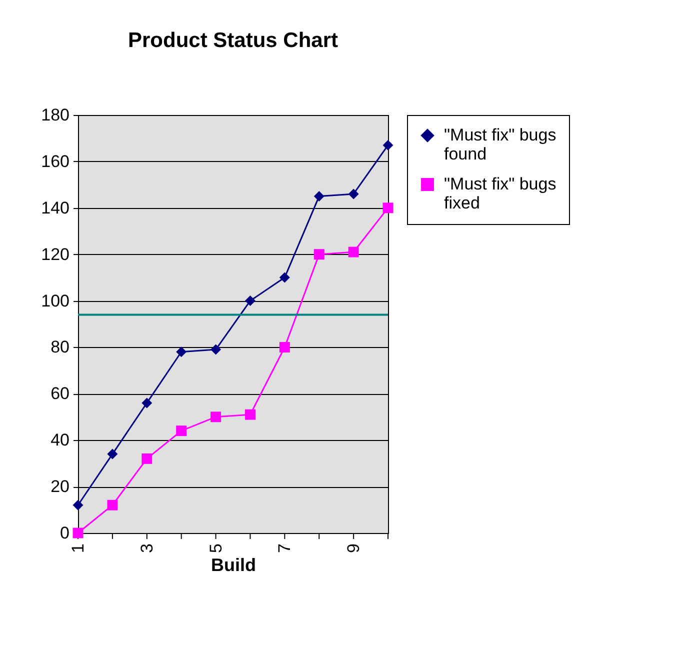 The image size is (673, 656). Describe the element at coordinates (216, 548) in the screenshot. I see `x-tick-label: 5` at that location.